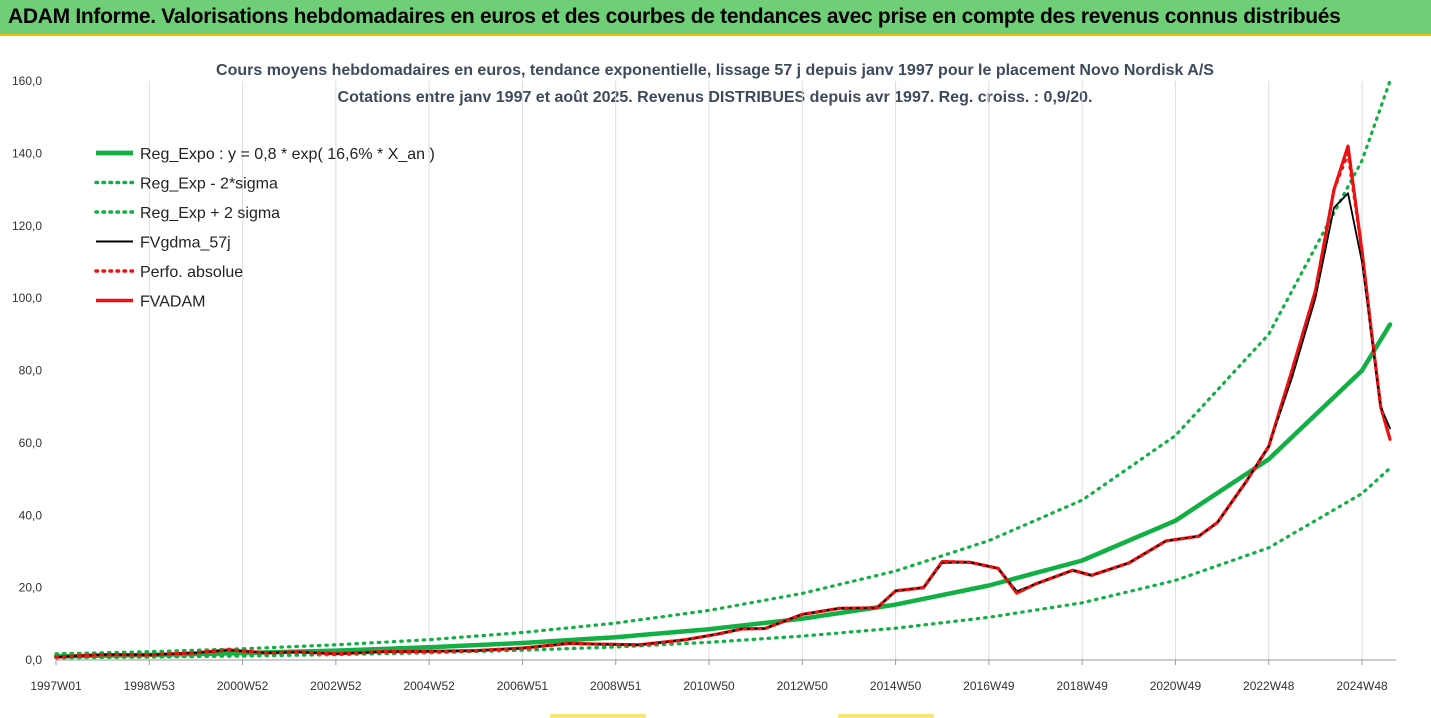 The image size is (1431, 718). What do you see at coordinates (598, 716) in the screenshot?
I see `footer-accent-left` at bounding box center [598, 716].